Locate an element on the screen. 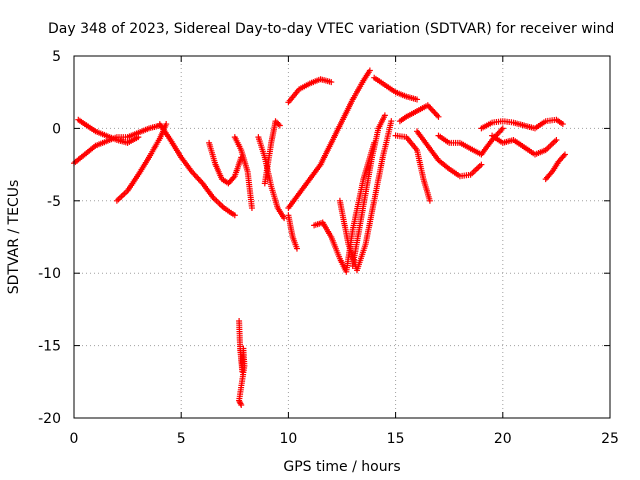 The height and width of the screenshot is (480, 640). series-arc-14-16h is located at coordinates (396, 88).